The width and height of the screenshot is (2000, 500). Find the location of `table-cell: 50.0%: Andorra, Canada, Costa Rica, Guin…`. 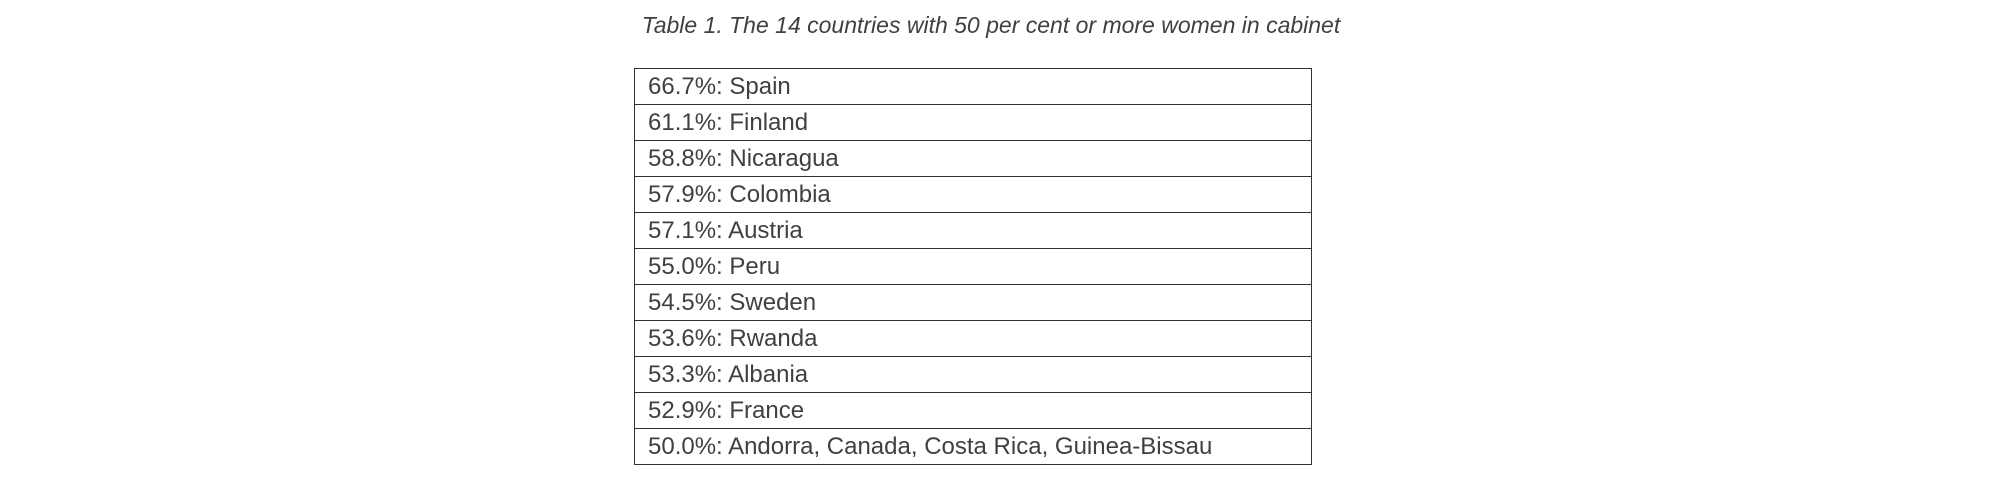

table-cell: 50.0%: Andorra, Canada, Costa Rica, Guin… is located at coordinates (973, 446).